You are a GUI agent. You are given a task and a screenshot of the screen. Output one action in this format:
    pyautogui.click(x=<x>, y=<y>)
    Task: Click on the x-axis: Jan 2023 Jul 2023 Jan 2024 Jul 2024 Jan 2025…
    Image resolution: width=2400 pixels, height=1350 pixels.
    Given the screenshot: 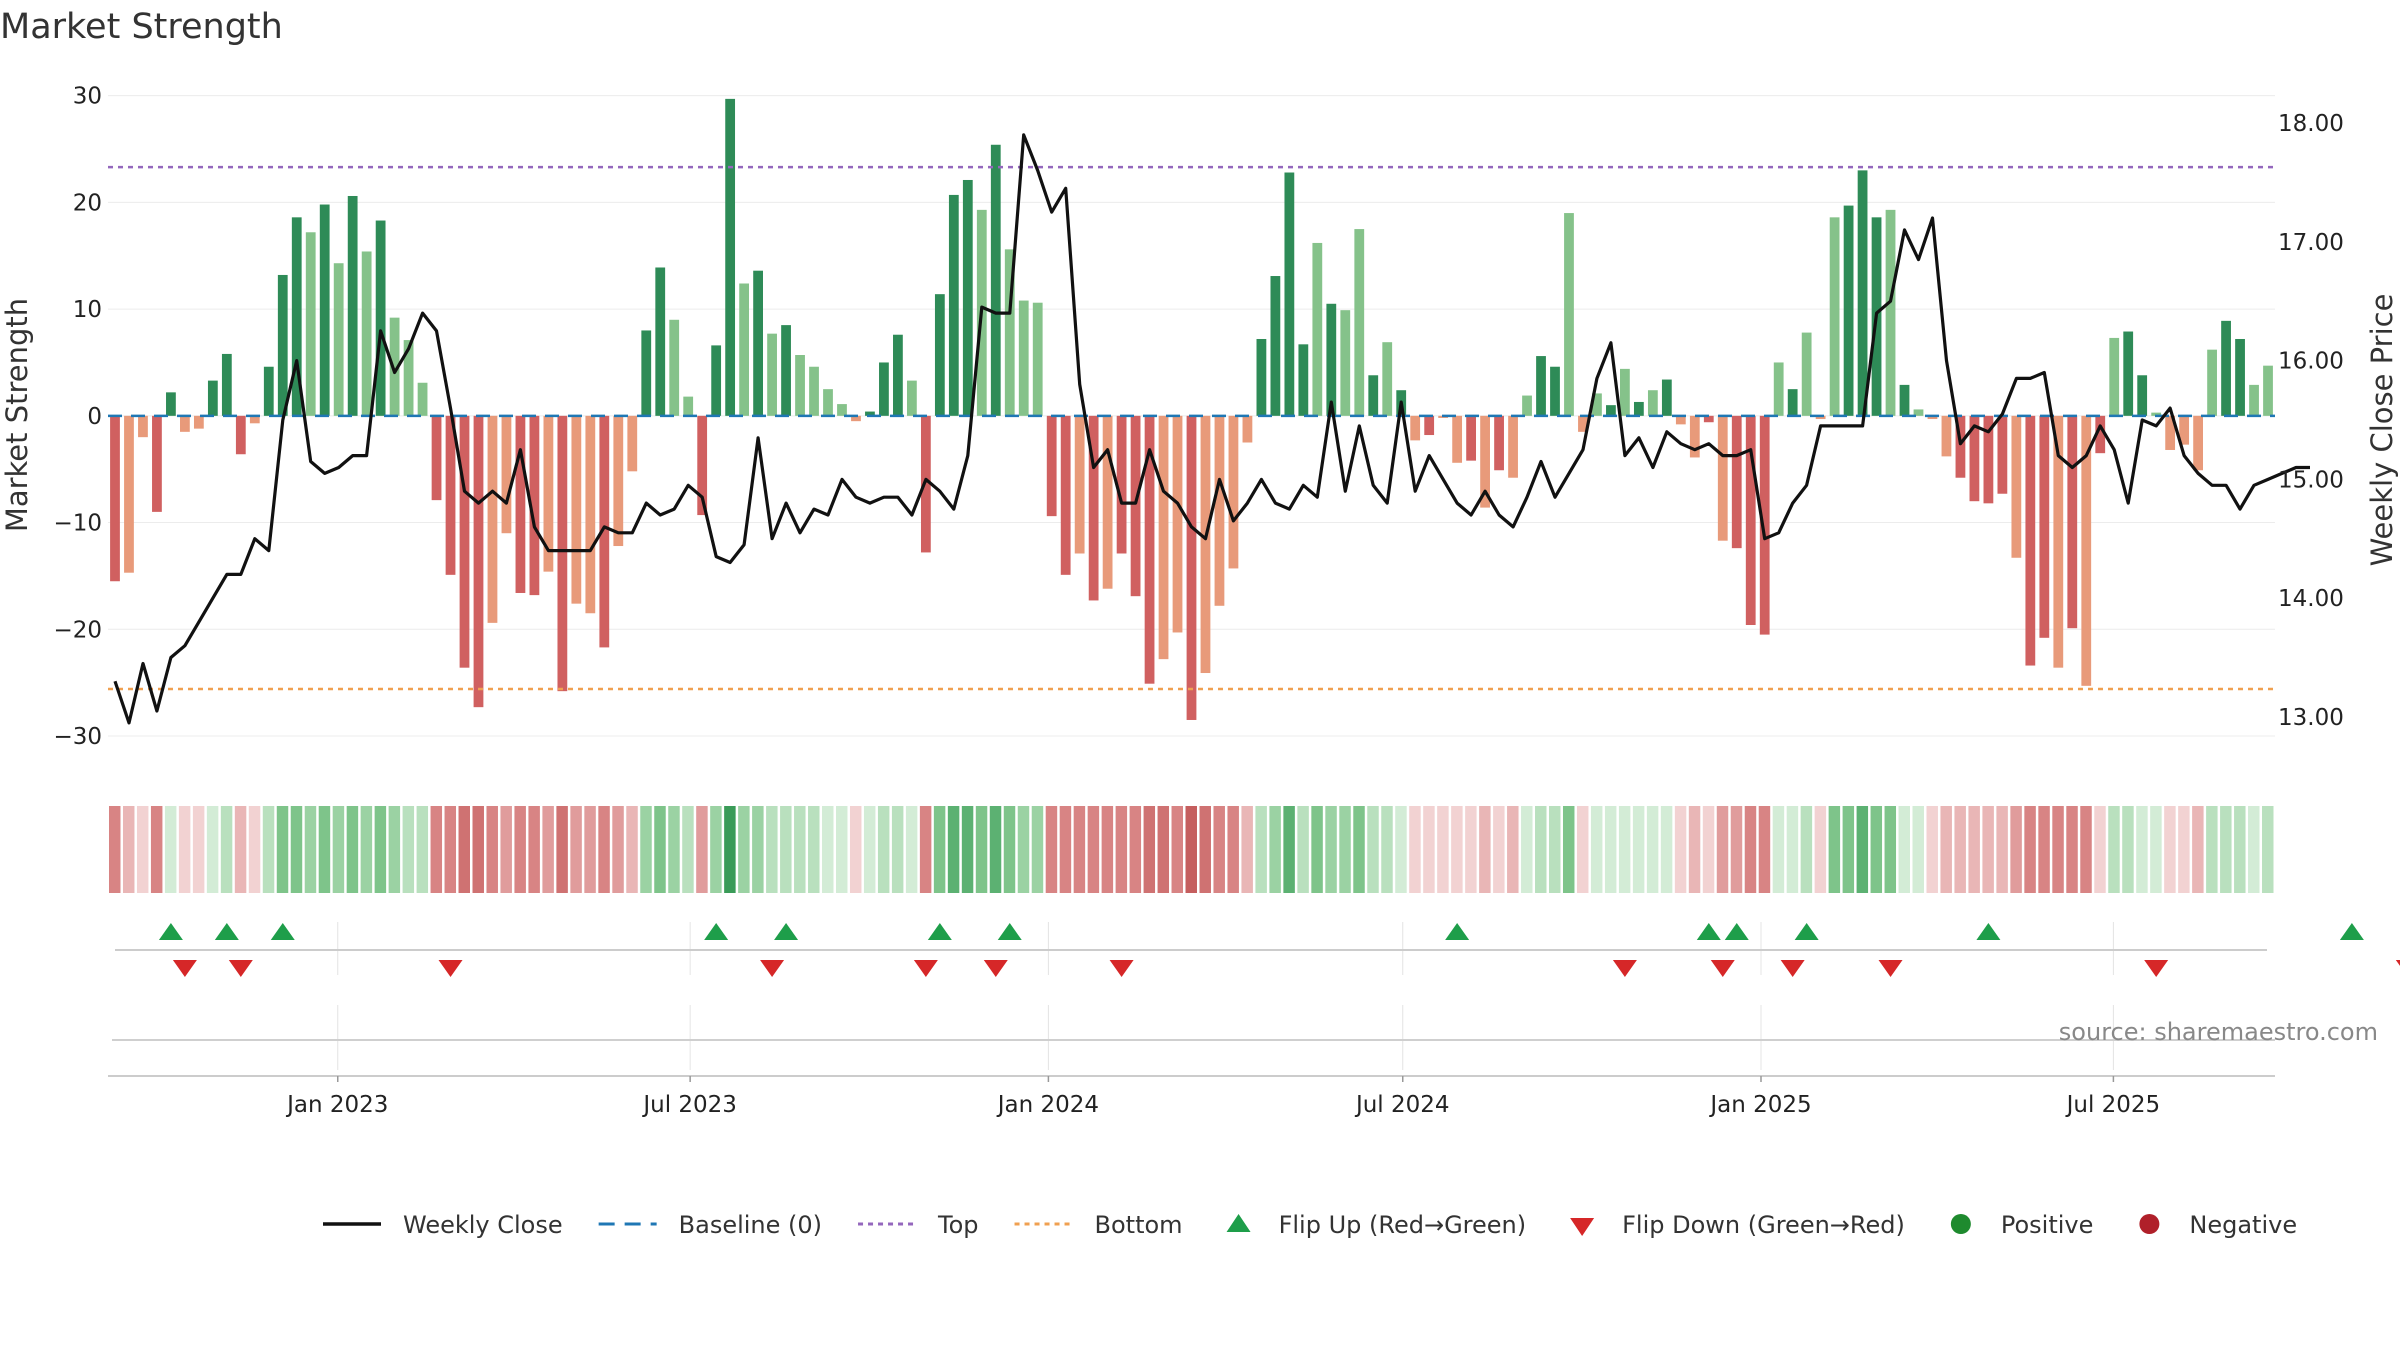 What is the action you would take?
    pyautogui.click(x=1191, y=1078)
    